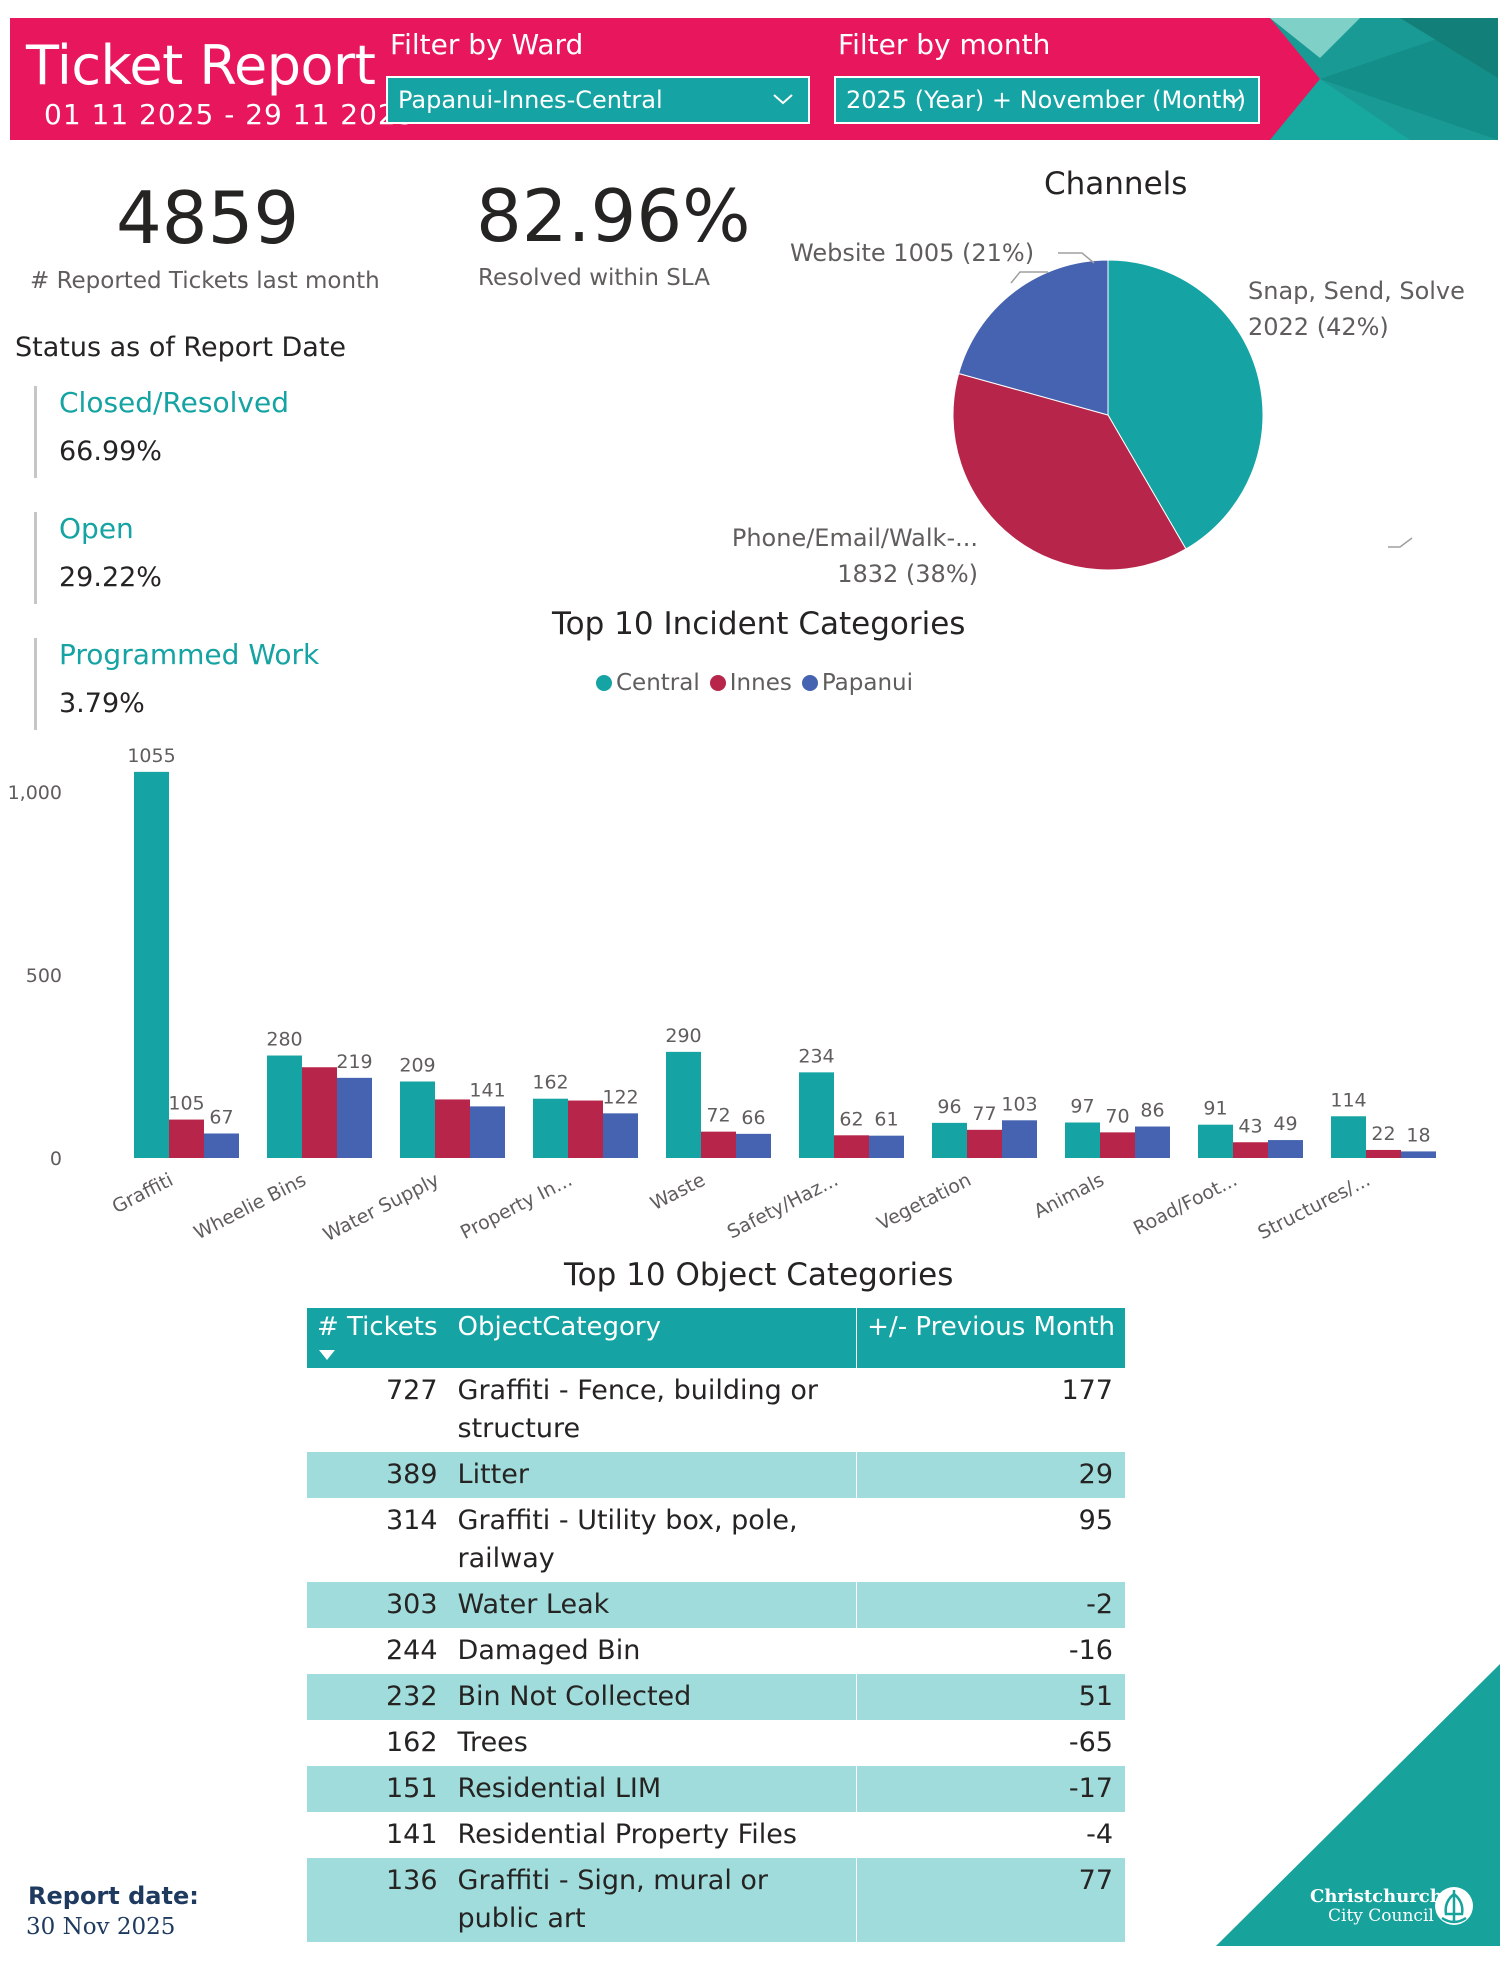 The height and width of the screenshot is (1967, 1505). Describe the element at coordinates (174, 402) in the screenshot. I see `status-name: Closed/Resolved` at that location.